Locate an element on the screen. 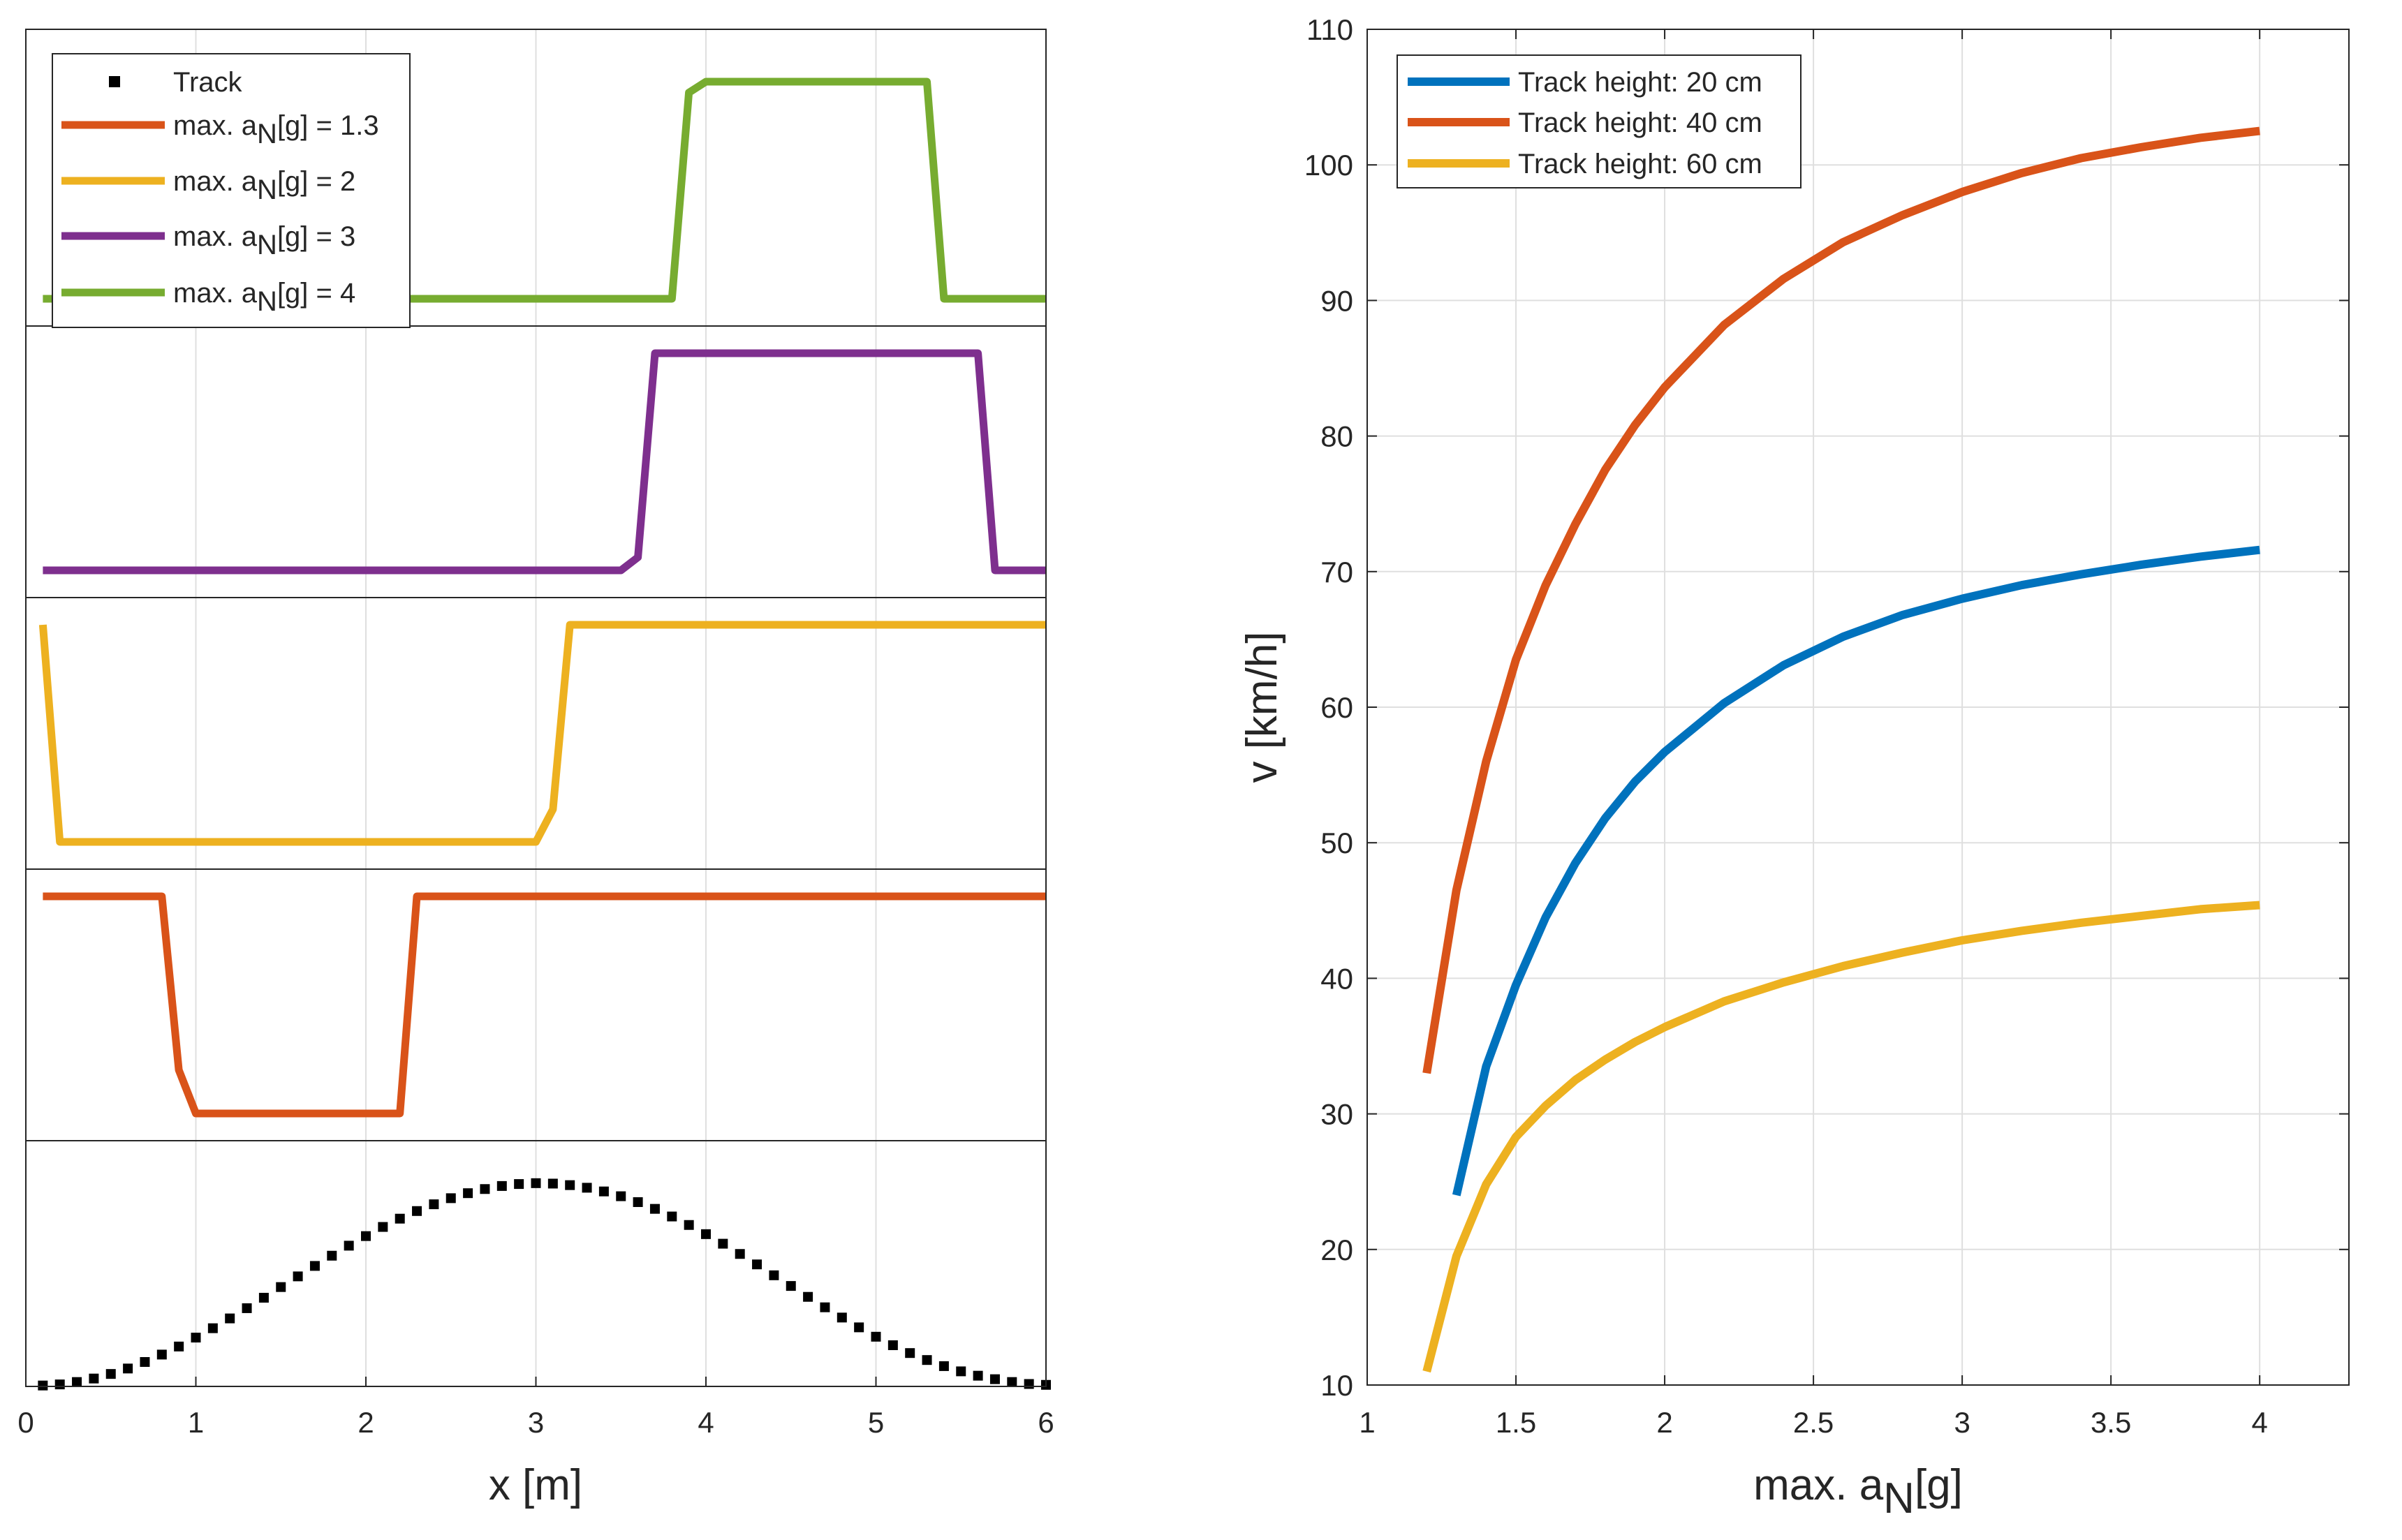 This screenshot has height=1540, width=2402. left-x-tick-label-0: 0 is located at coordinates (25, 1422).